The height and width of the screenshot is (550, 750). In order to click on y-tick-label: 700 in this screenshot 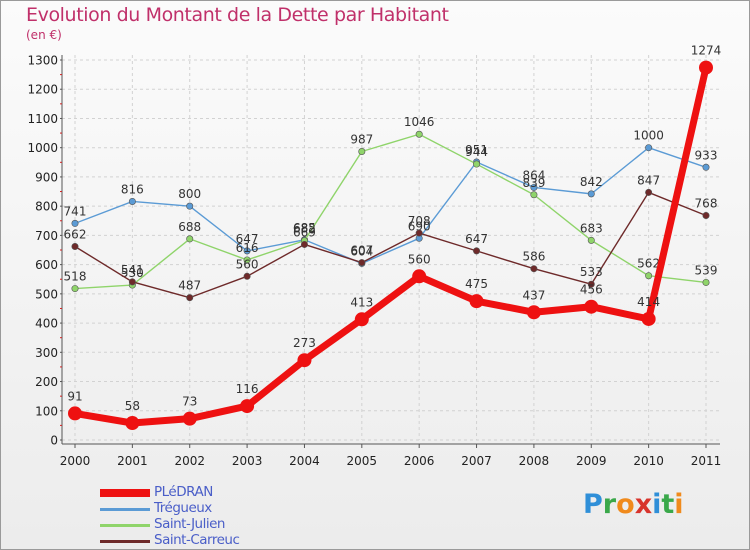, I will do `click(46, 236)`.